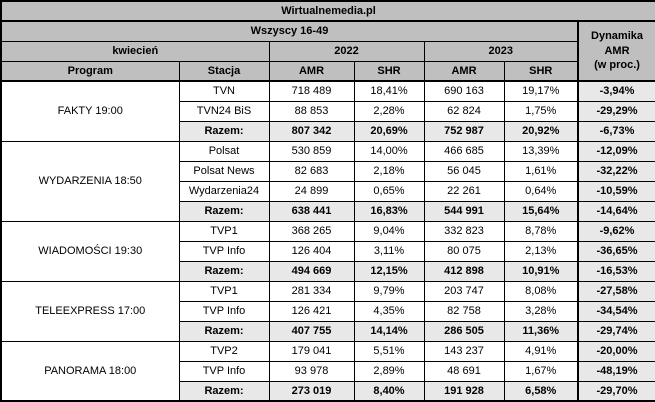 Image resolution: width=655 pixels, height=402 pixels. What do you see at coordinates (541, 271) in the screenshot?
I see `shr-2023-cell: 10,91%` at bounding box center [541, 271].